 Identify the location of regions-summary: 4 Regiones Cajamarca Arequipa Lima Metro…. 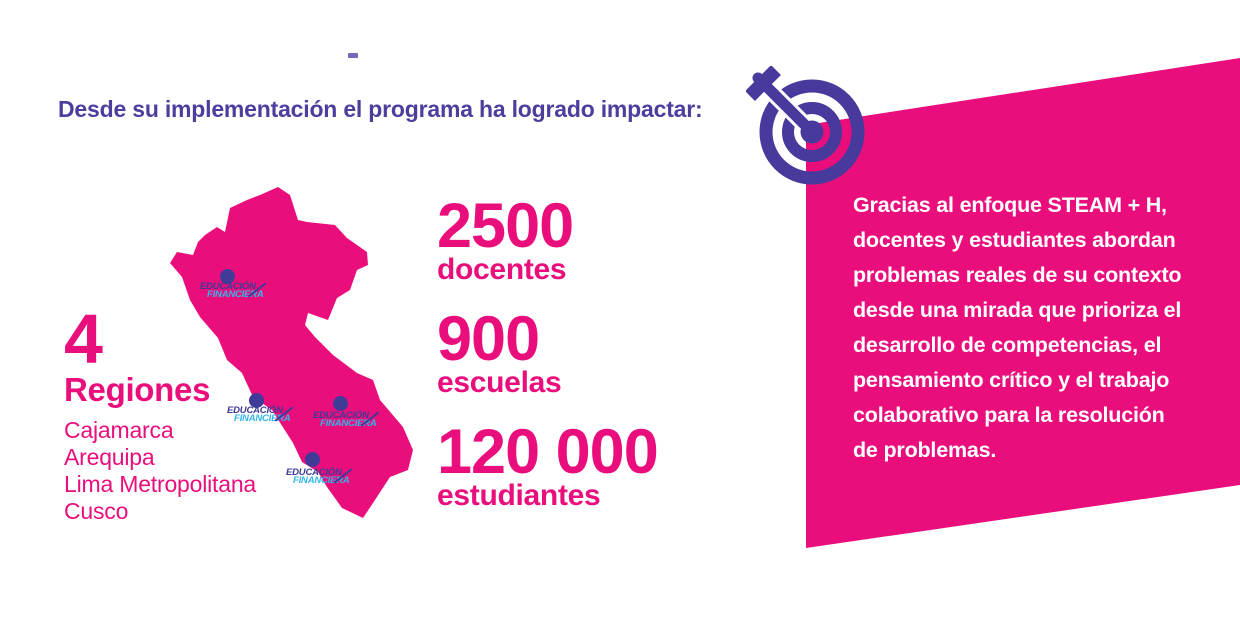
(160, 412).